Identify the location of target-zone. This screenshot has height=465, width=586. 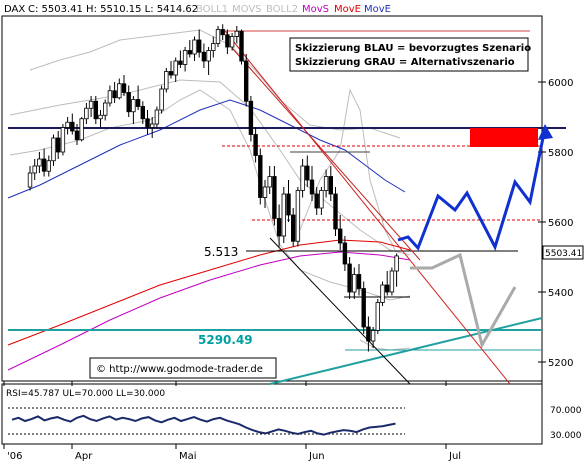
(504, 137).